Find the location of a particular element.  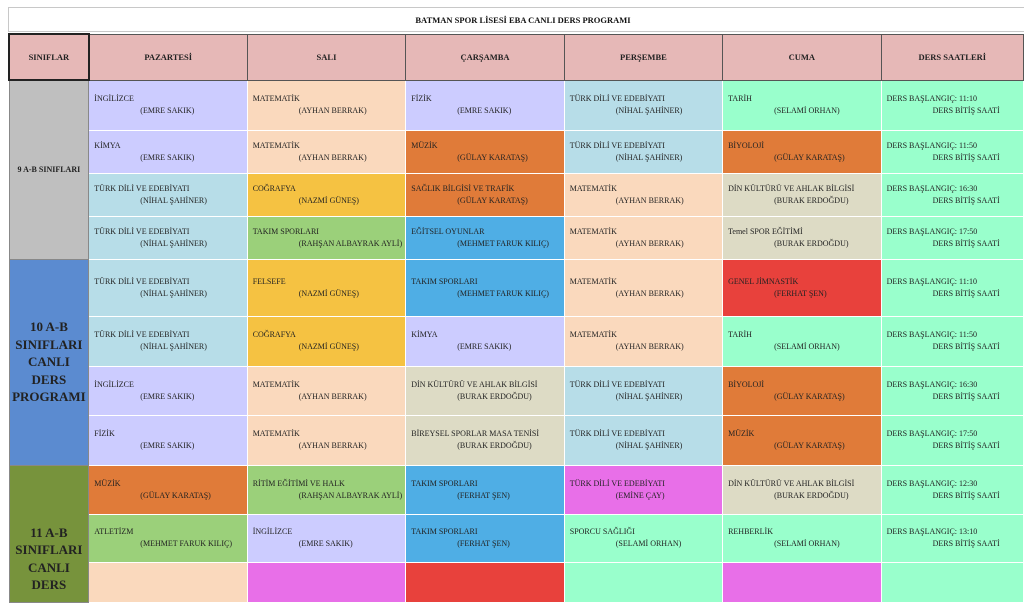

lesson-time-cell is located at coordinates (952, 582).